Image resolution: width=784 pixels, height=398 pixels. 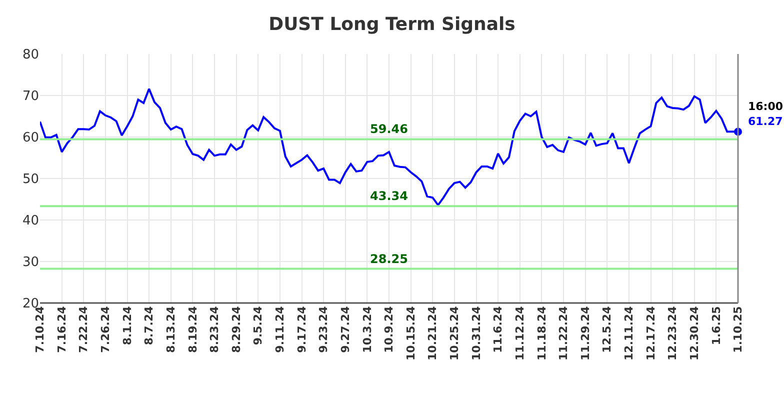 I want to click on x-tick-label: 9.27.24, so click(x=345, y=329).